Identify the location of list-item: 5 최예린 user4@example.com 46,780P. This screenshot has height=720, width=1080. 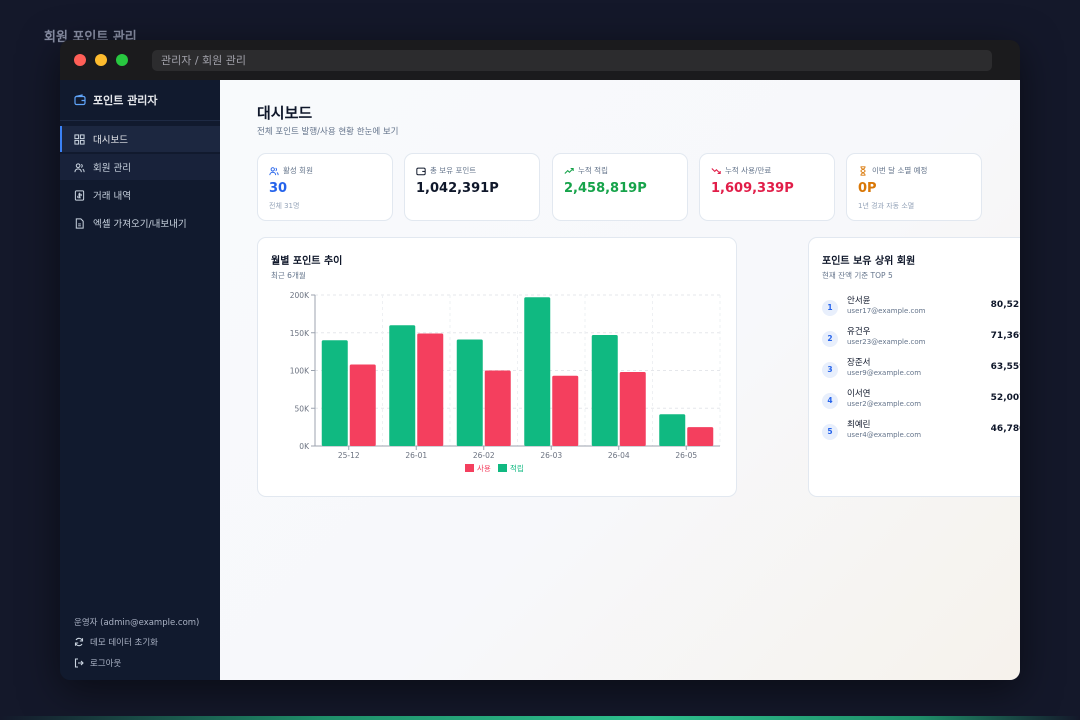
(921, 431).